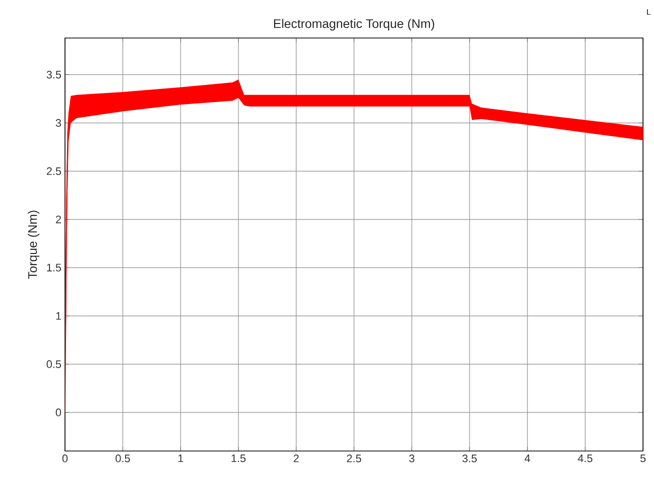  Describe the element at coordinates (643, 458) in the screenshot. I see `x-tick-label: 5` at that location.